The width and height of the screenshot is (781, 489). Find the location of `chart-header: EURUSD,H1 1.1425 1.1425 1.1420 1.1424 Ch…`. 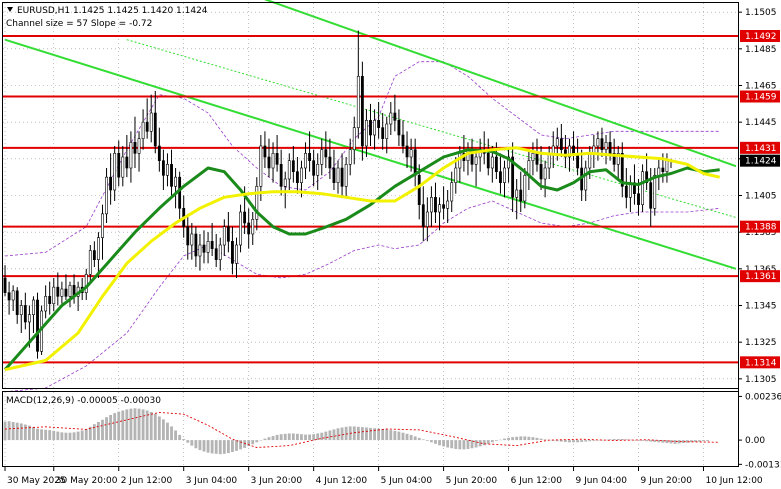

chart-header: EURUSD,H1 1.1425 1.1425 1.1420 1.1424 Ch… is located at coordinates (107, 17).